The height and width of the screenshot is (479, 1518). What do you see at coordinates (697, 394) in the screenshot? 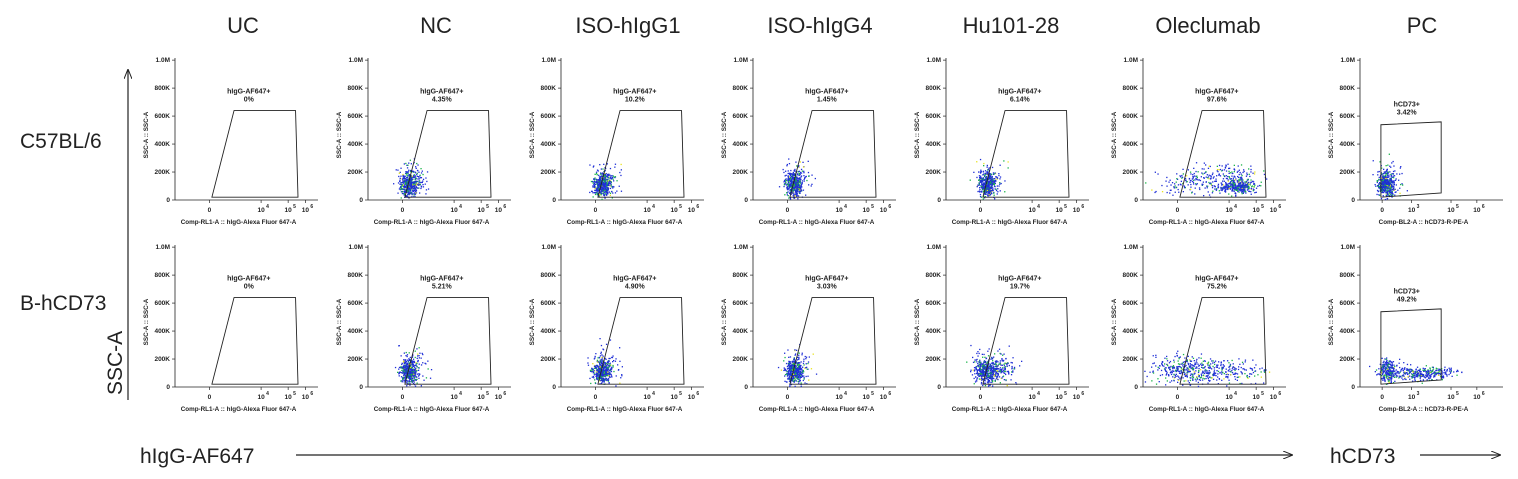
I see `x-tick-exponent: 6` at bounding box center [697, 394].